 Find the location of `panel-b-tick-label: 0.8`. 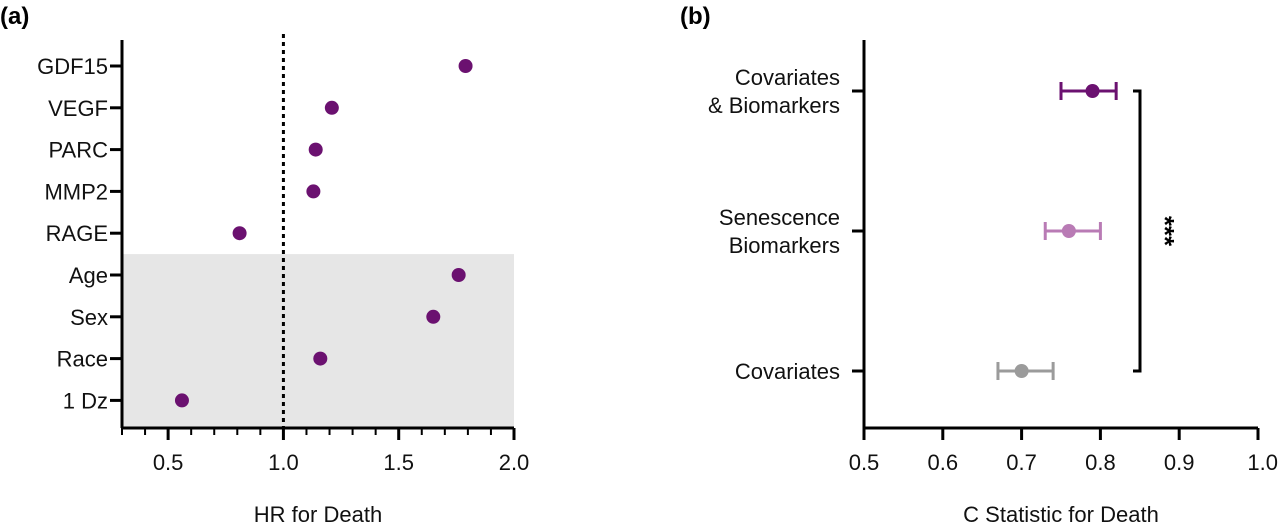

panel-b-tick-label: 0.8 is located at coordinates (1100, 462).